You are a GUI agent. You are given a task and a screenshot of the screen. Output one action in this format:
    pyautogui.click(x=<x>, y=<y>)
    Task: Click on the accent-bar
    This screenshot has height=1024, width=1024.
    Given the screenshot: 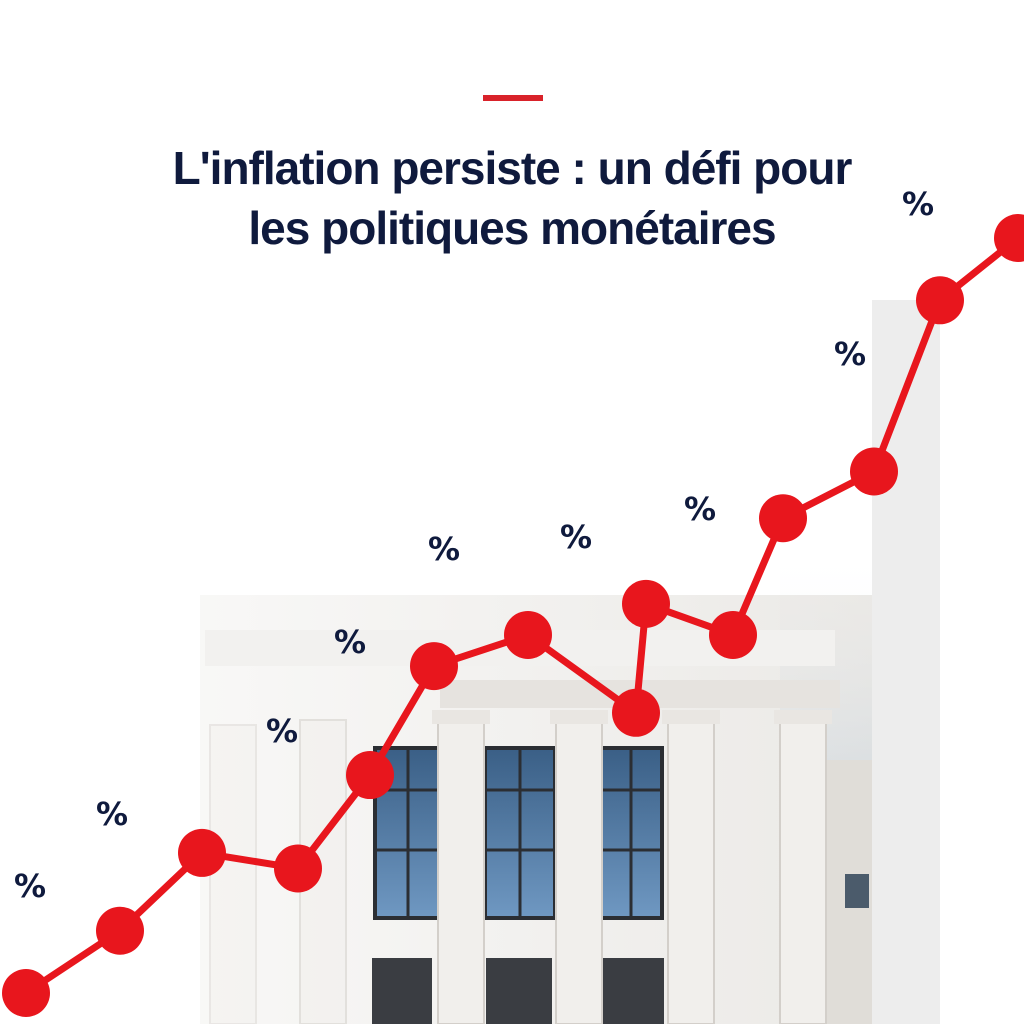 What is the action you would take?
    pyautogui.click(x=513, y=98)
    